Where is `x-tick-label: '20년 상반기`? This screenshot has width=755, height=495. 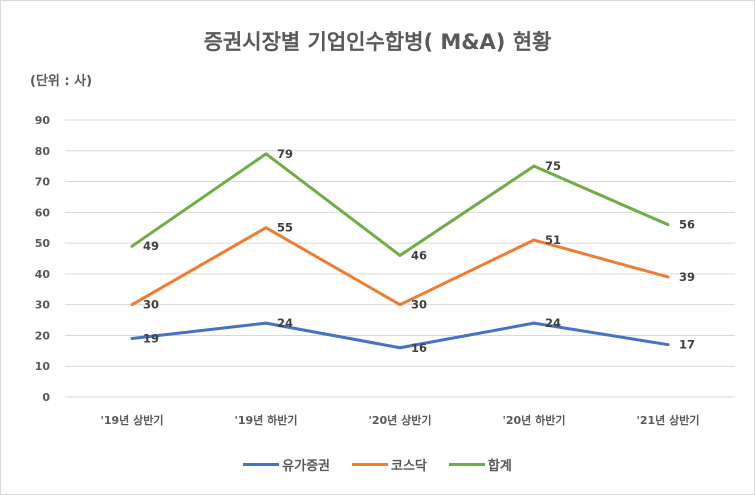
x-tick-label: '20년 상반기 is located at coordinates (400, 420).